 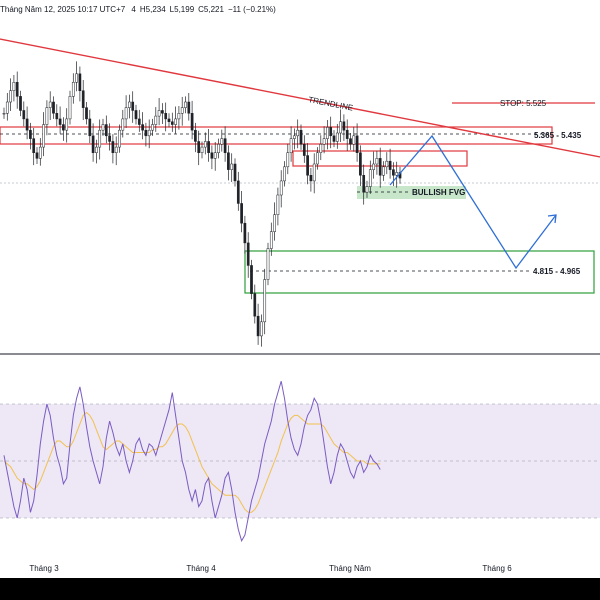 I want to click on support-zone, so click(x=419, y=272).